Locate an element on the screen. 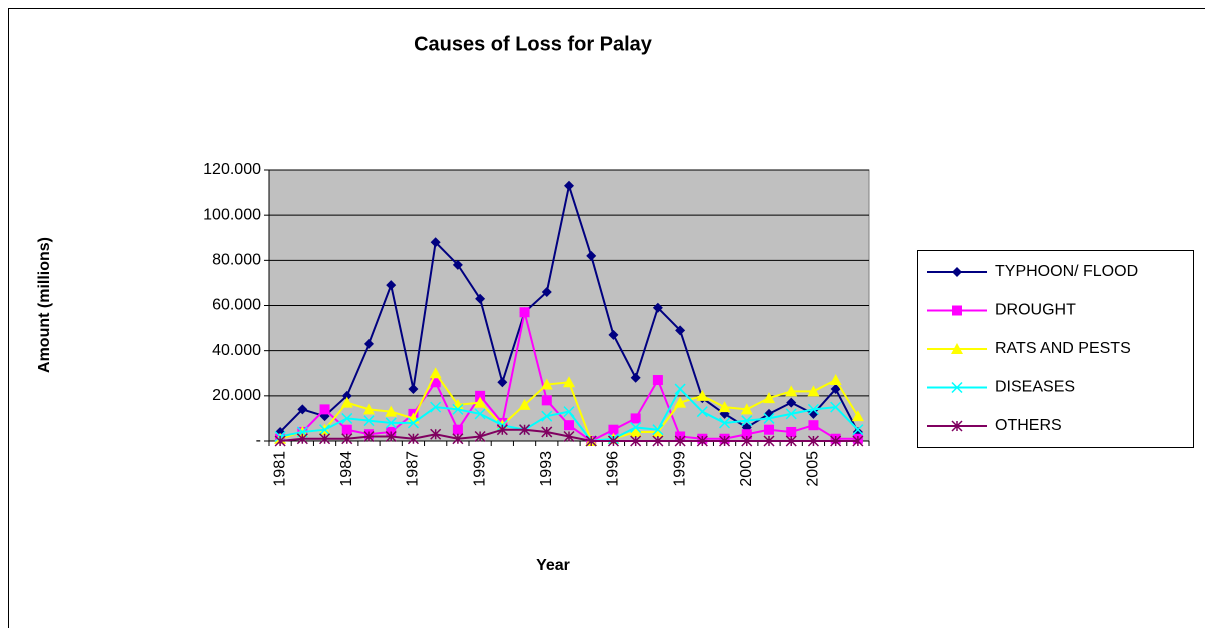 The image size is (1205, 628). x-tick-label: 2005 is located at coordinates (813, 469).